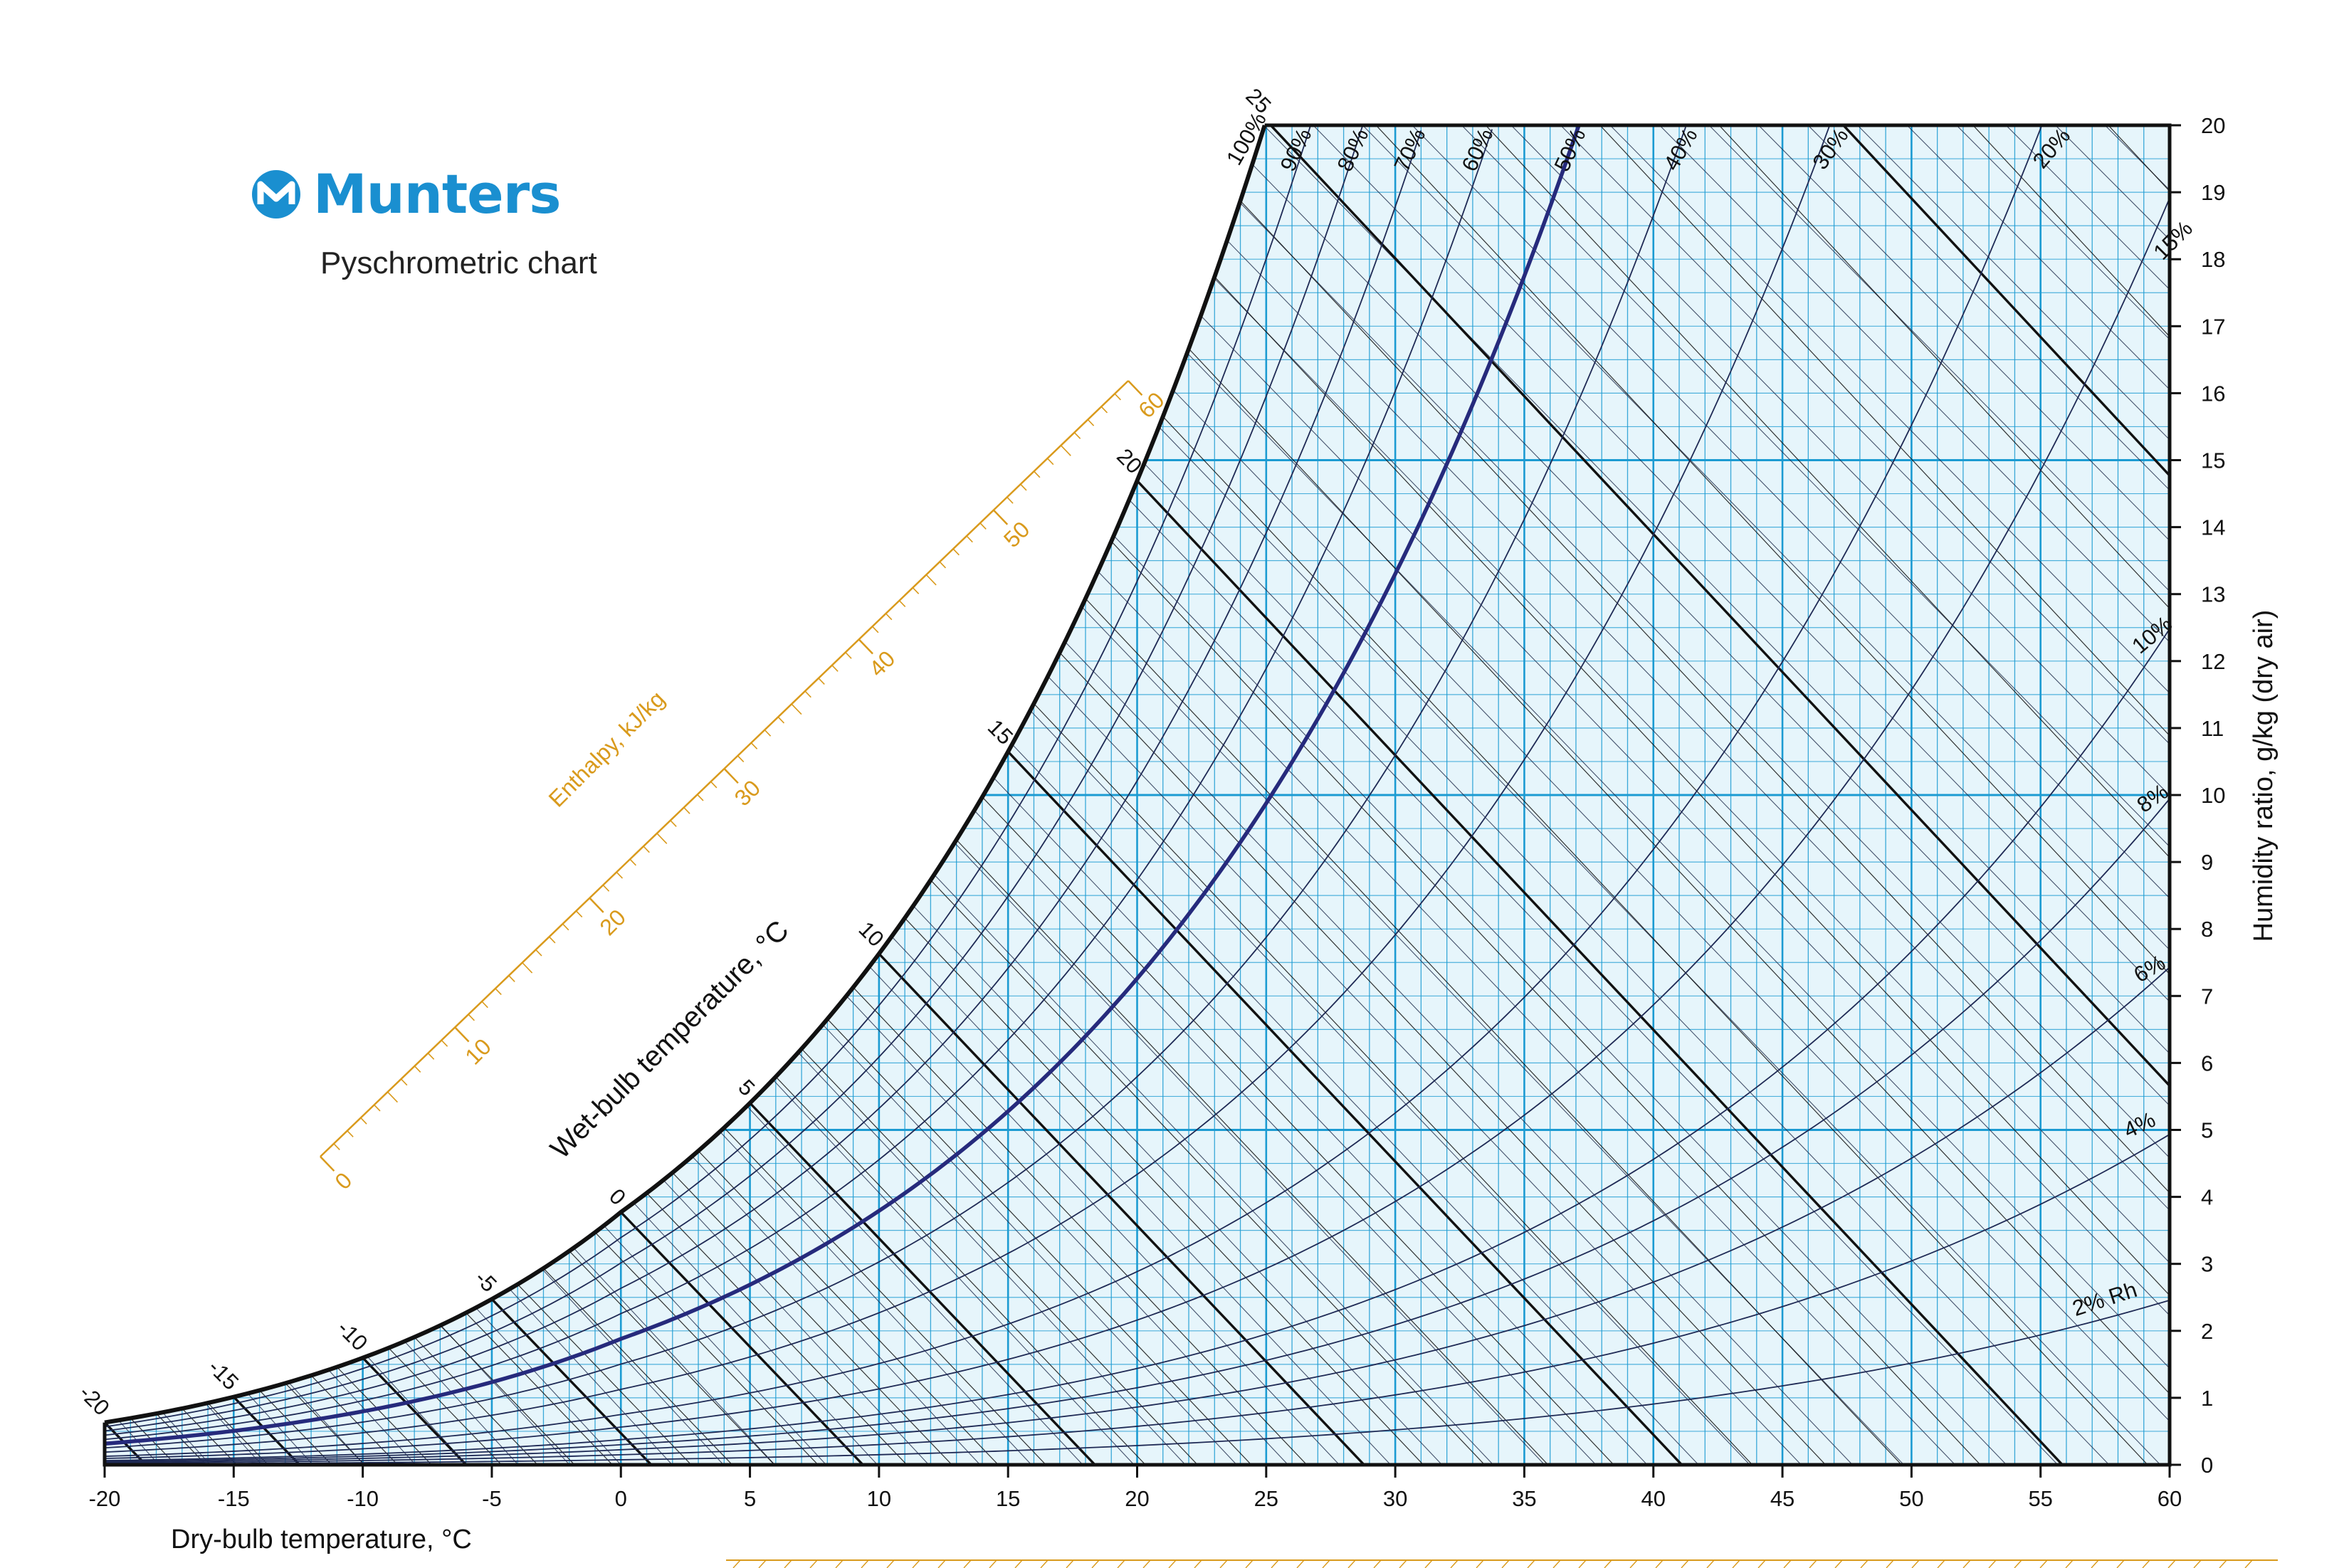 The image size is (2349, 1568). What do you see at coordinates (1395, 1498) in the screenshot?
I see `x-tick-label: 30` at bounding box center [1395, 1498].